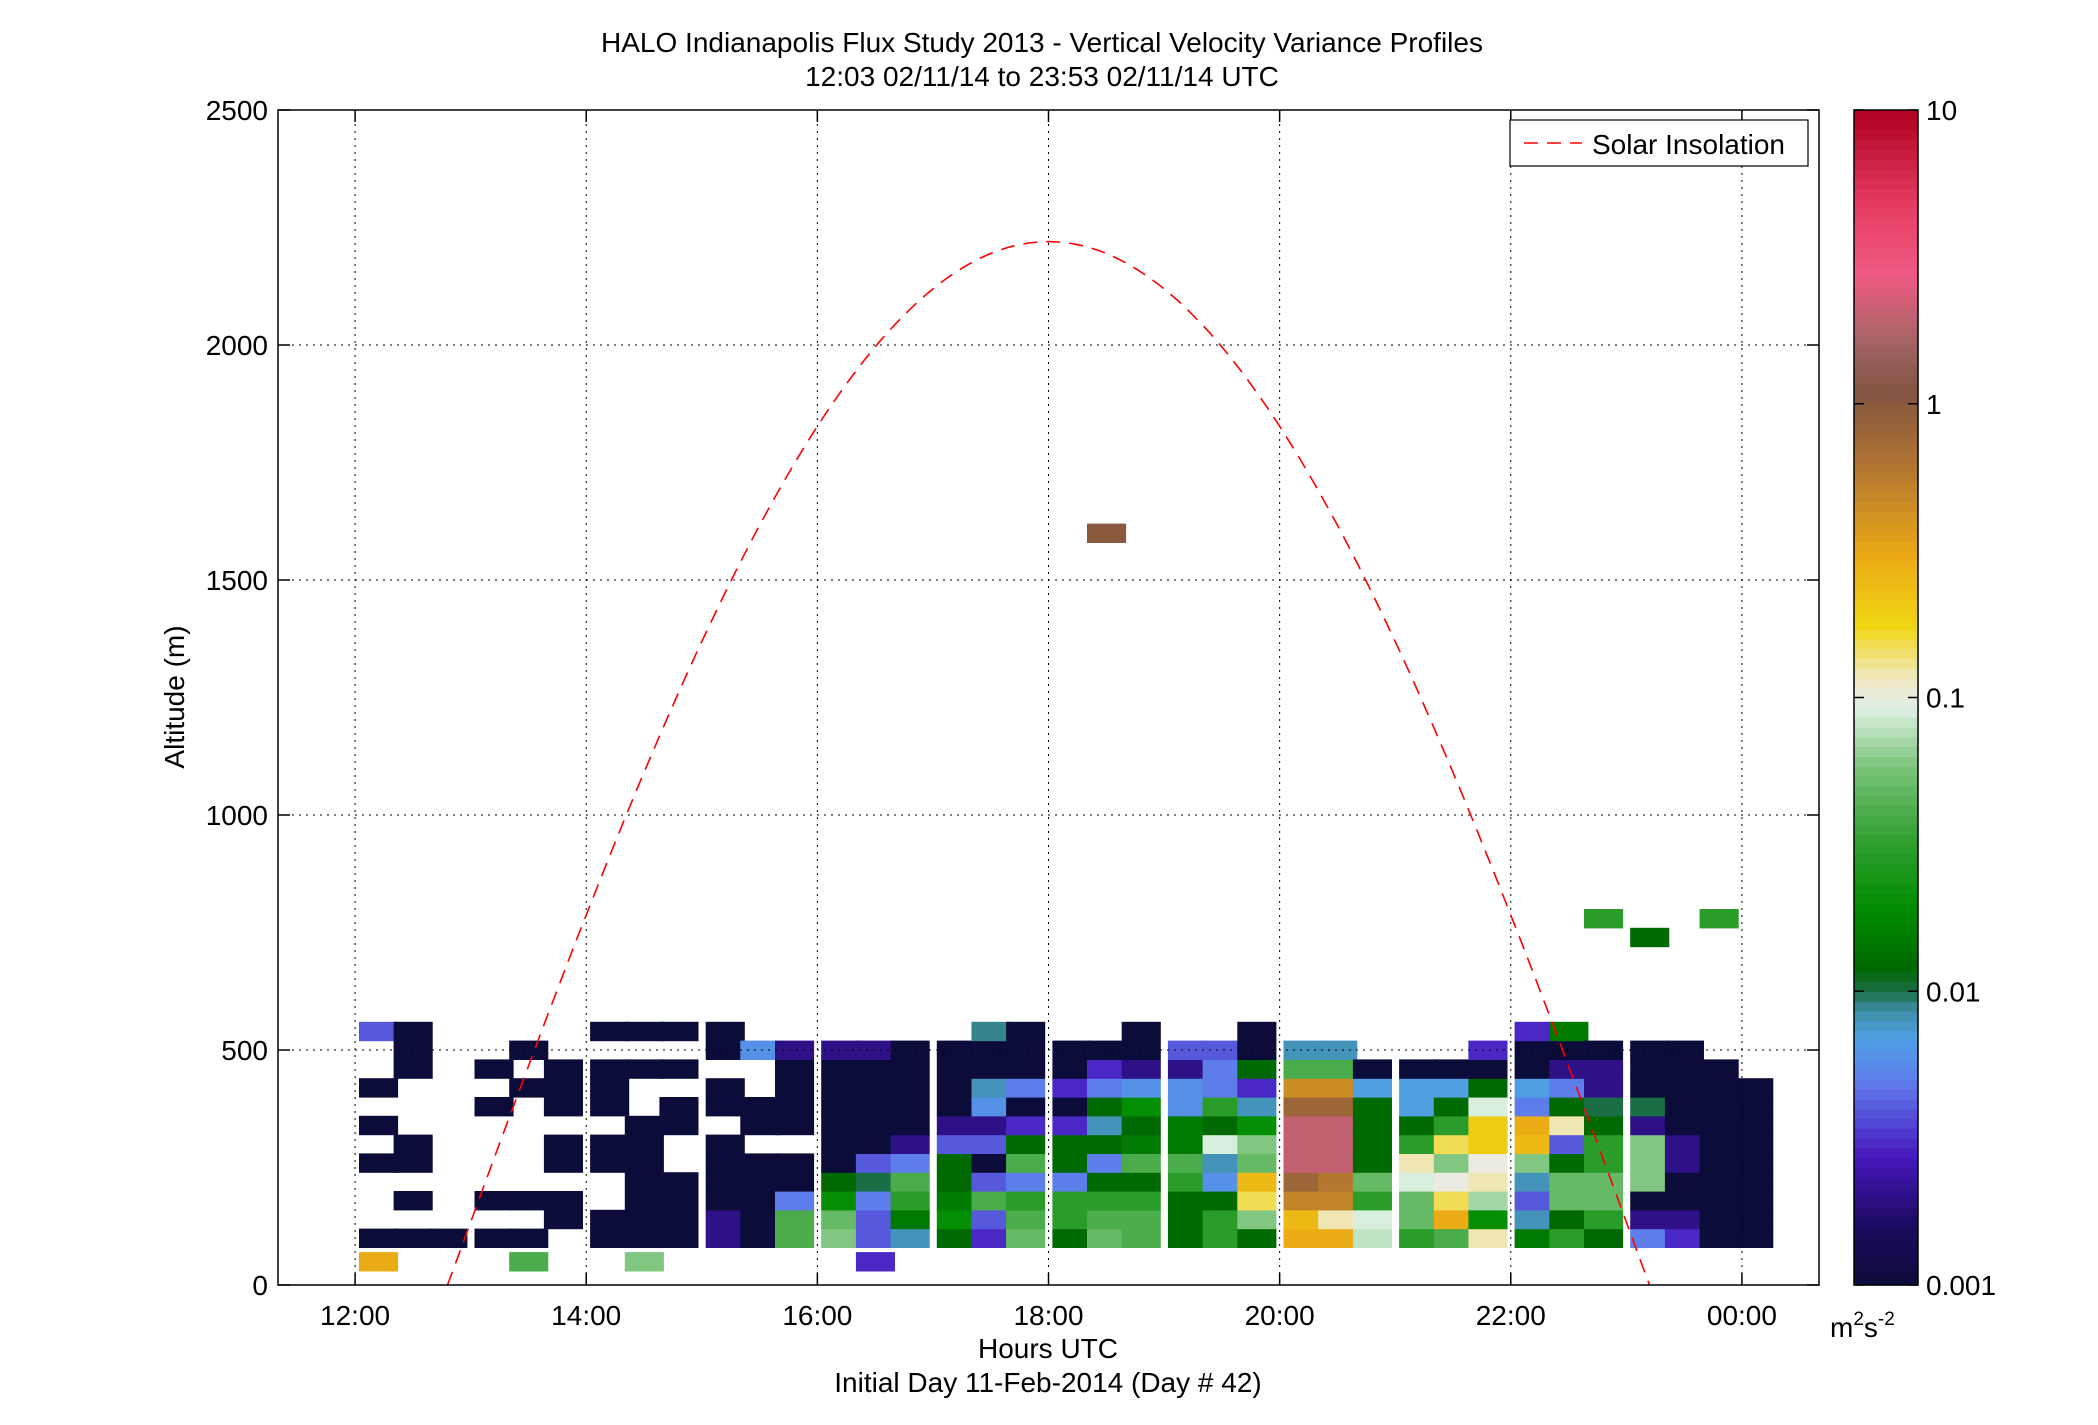 Image resolution: width=2098 pixels, height=1425 pixels. What do you see at coordinates (1913, 719) in the screenshot?
I see `colorbar: 0.001 0.01 0.1 1 10 m2s-2` at bounding box center [1913, 719].